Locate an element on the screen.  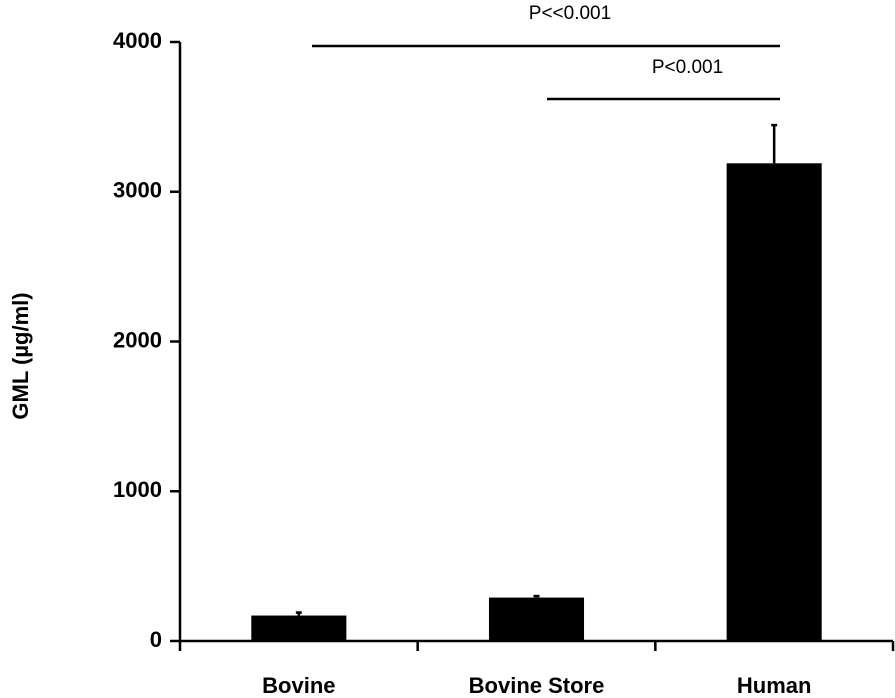
x-tick-label: Bovine Store is located at coordinates (537, 685).